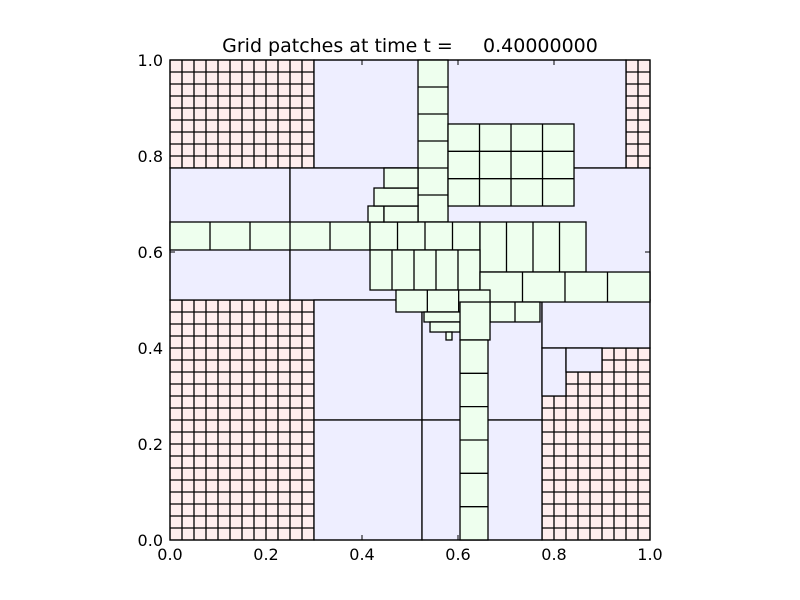  What do you see at coordinates (457, 554) in the screenshot?
I see `x-tick-label: 0.6` at bounding box center [457, 554].